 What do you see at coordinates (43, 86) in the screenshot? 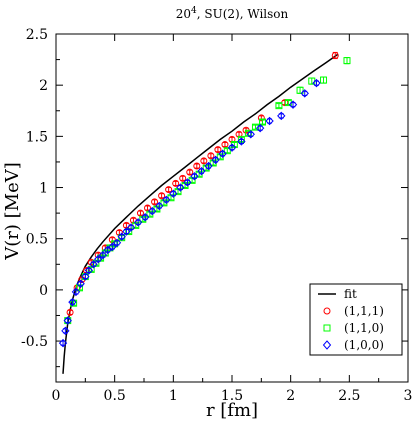
I see `y-tick-label: 2` at bounding box center [43, 86].